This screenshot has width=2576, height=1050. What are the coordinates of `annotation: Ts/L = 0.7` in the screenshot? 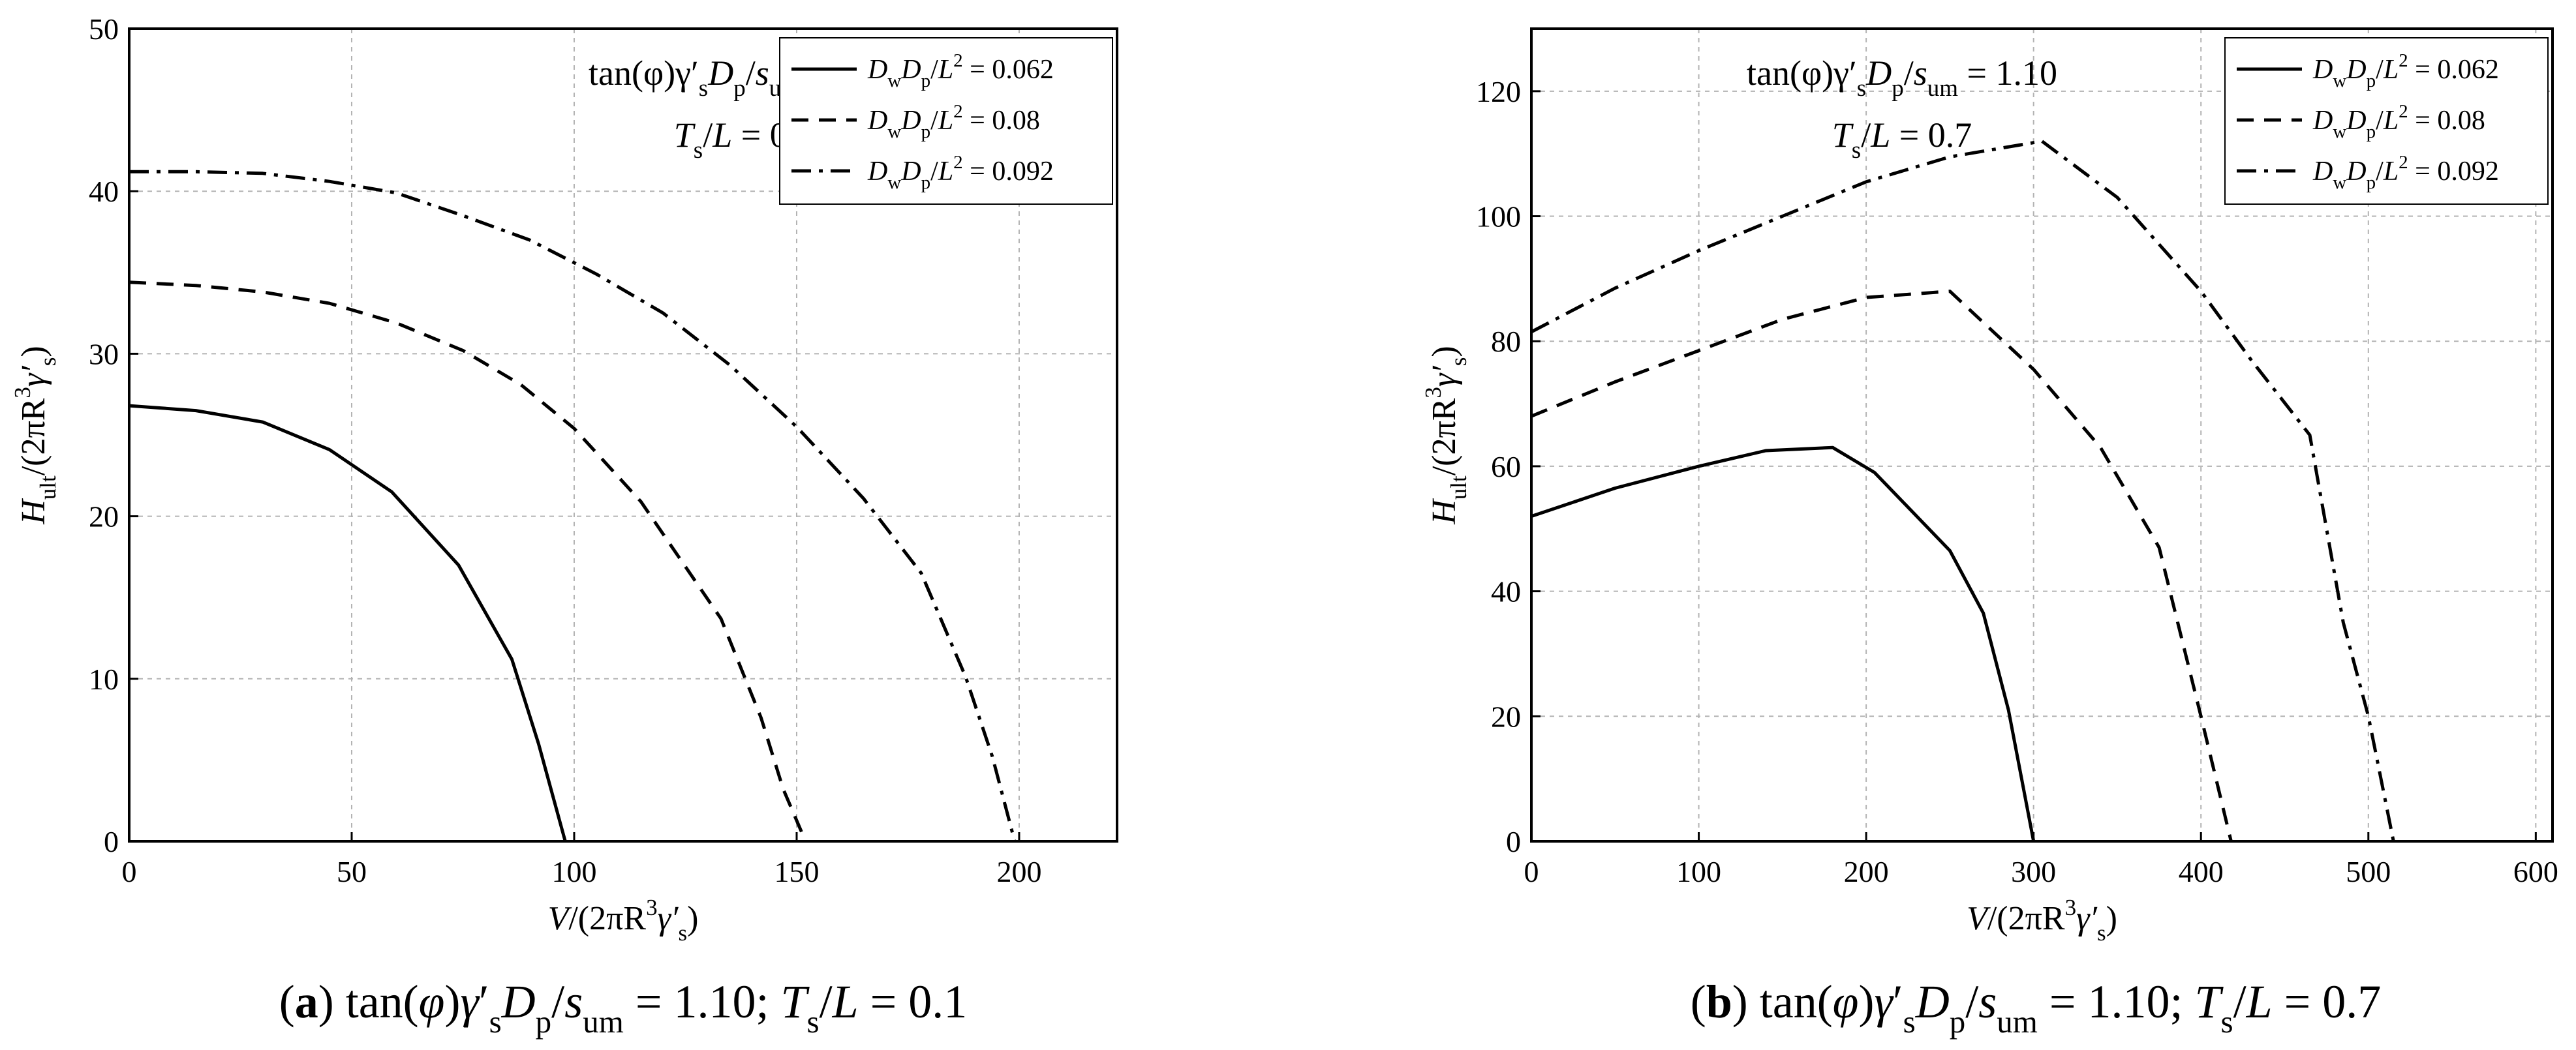 It's located at (1902, 139).